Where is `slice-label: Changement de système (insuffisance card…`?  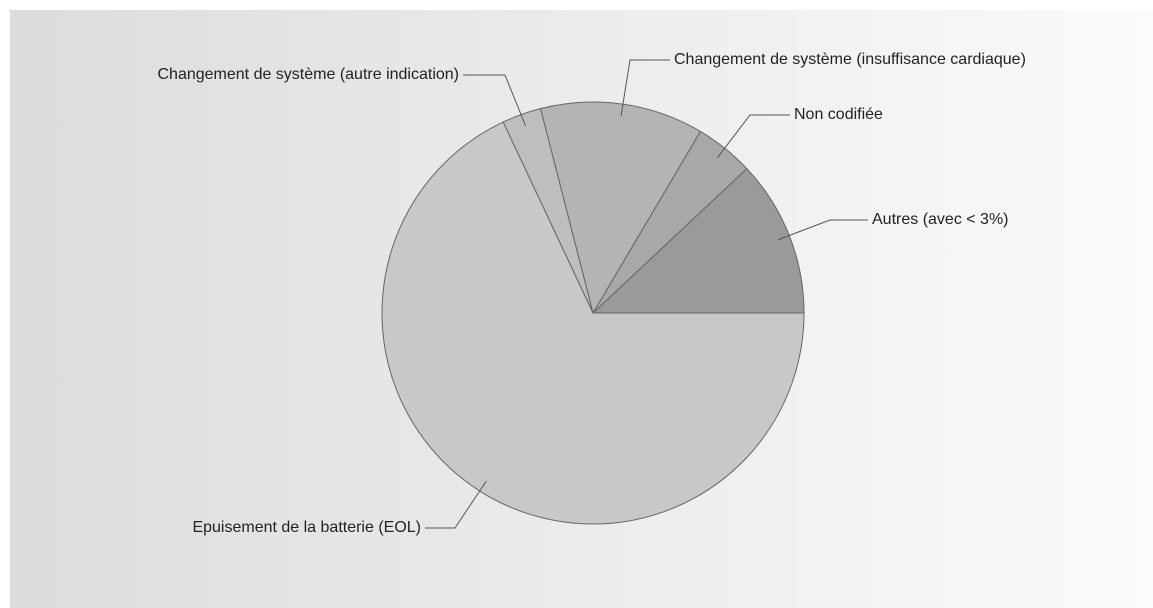
slice-label: Changement de système (insuffisance card… is located at coordinates (850, 59).